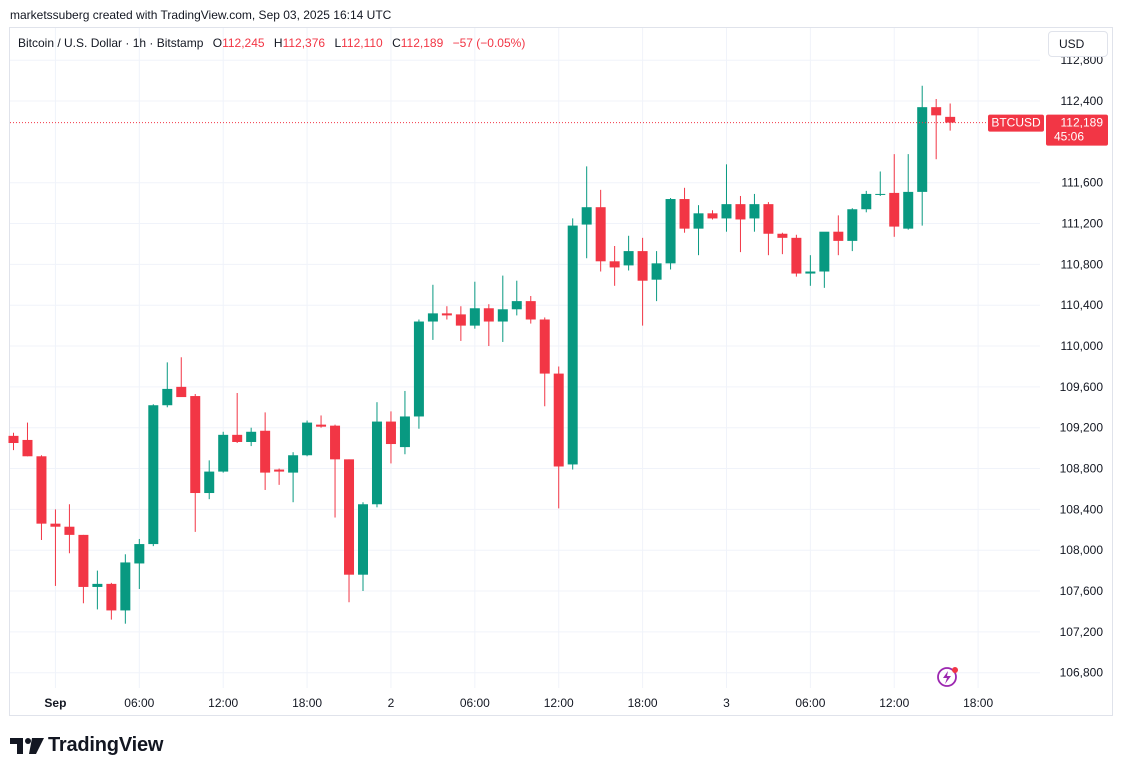  Describe the element at coordinates (1016, 123) in the screenshot. I see `symbol-tag-bg` at that location.